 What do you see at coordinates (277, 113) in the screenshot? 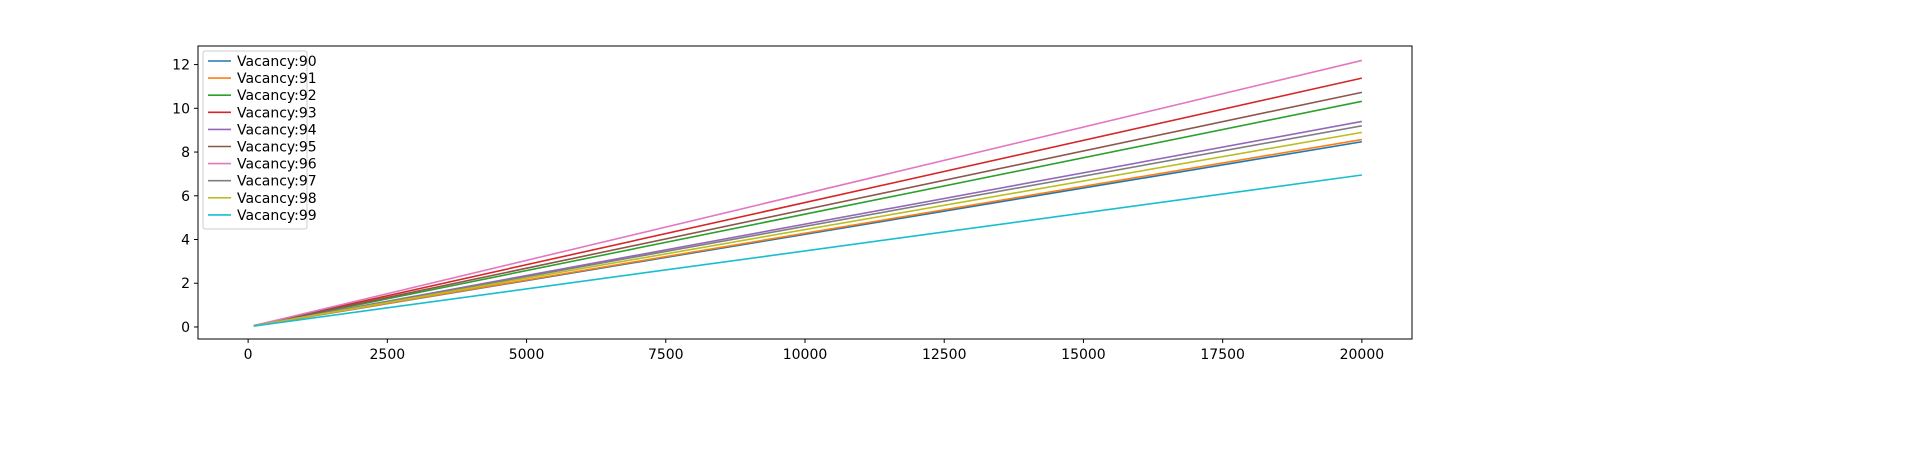
I see `legend-label: Vacancy:93` at bounding box center [277, 113].